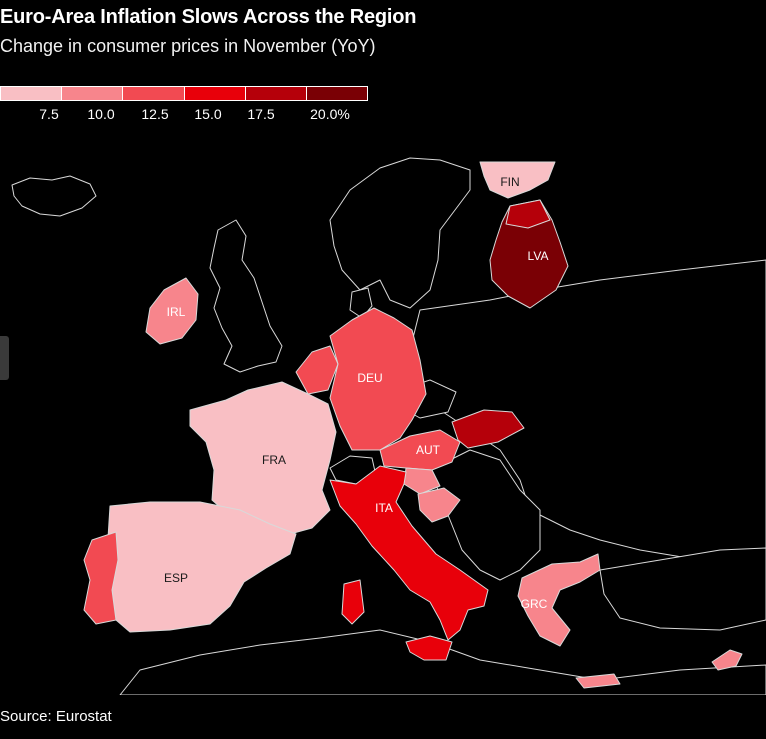 This screenshot has height=739, width=766. What do you see at coordinates (330, 114) in the screenshot?
I see `legend-label-20-0: 20.0%` at bounding box center [330, 114].